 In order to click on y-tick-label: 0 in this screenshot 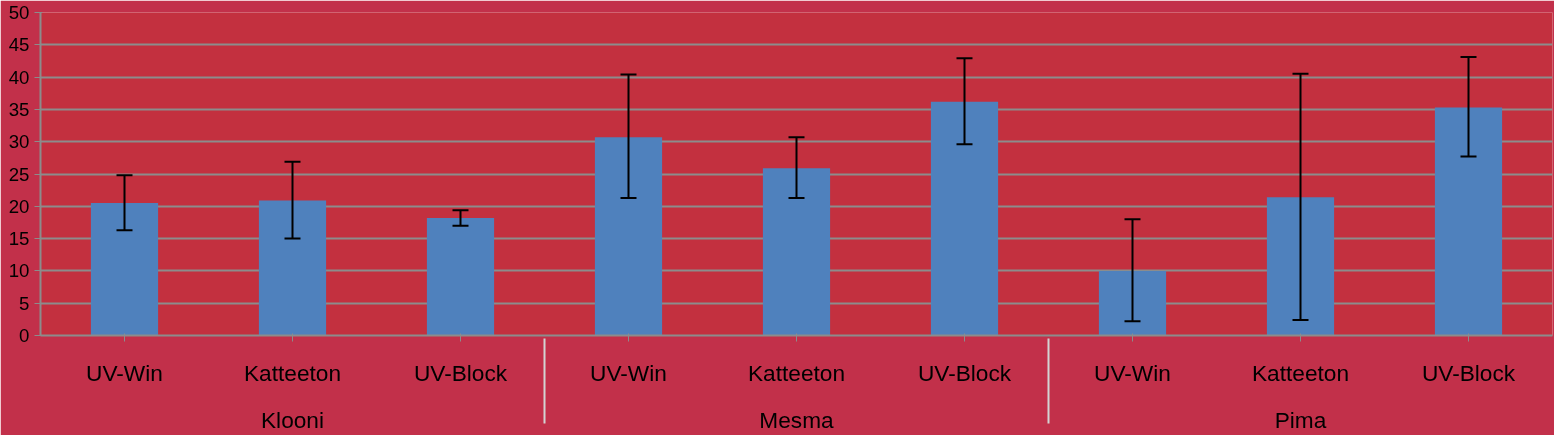, I will do `click(24, 335)`.